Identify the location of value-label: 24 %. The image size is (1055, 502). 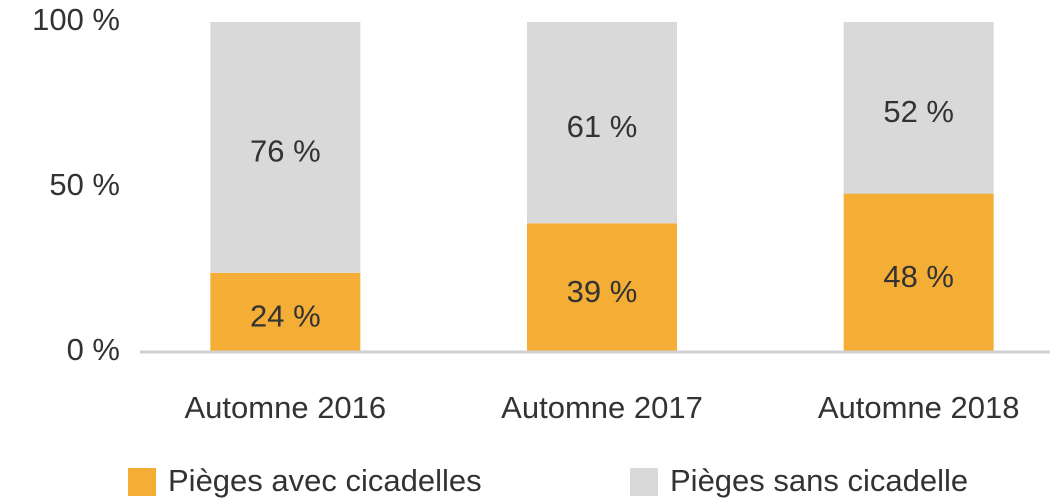
(285, 316).